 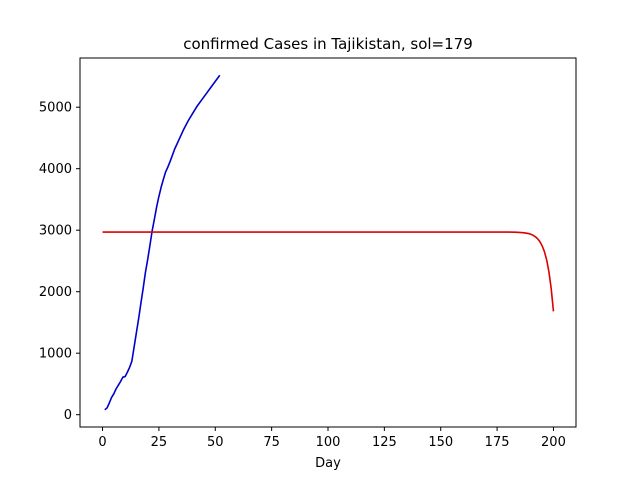 I want to click on x-tick-label: 125, so click(x=384, y=442).